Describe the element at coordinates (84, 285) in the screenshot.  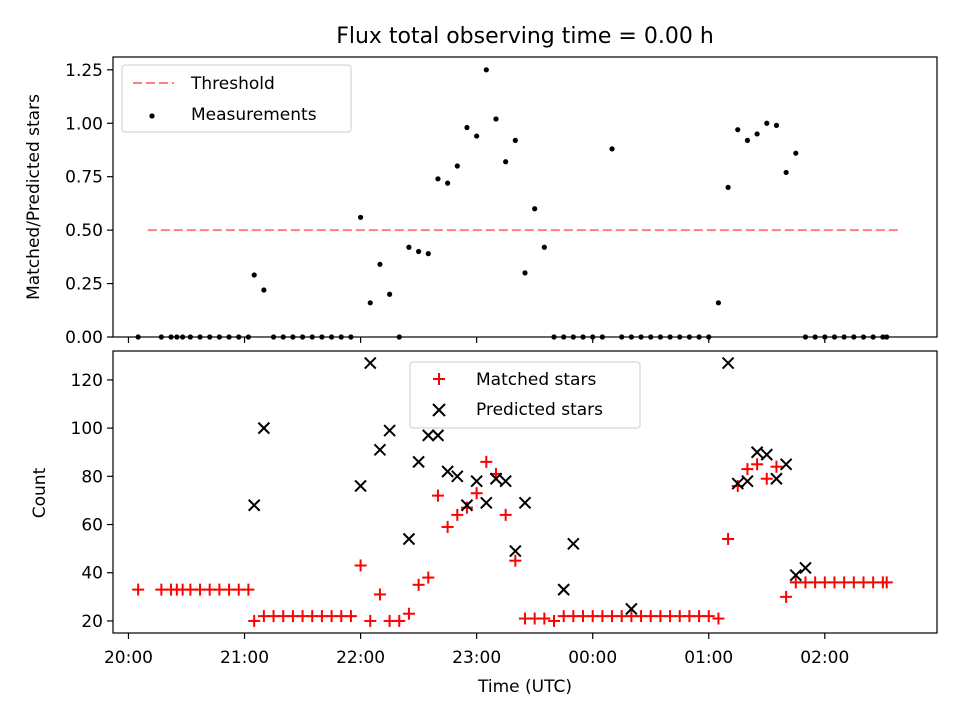
I see `top-y-tick-label: 0.25` at that location.